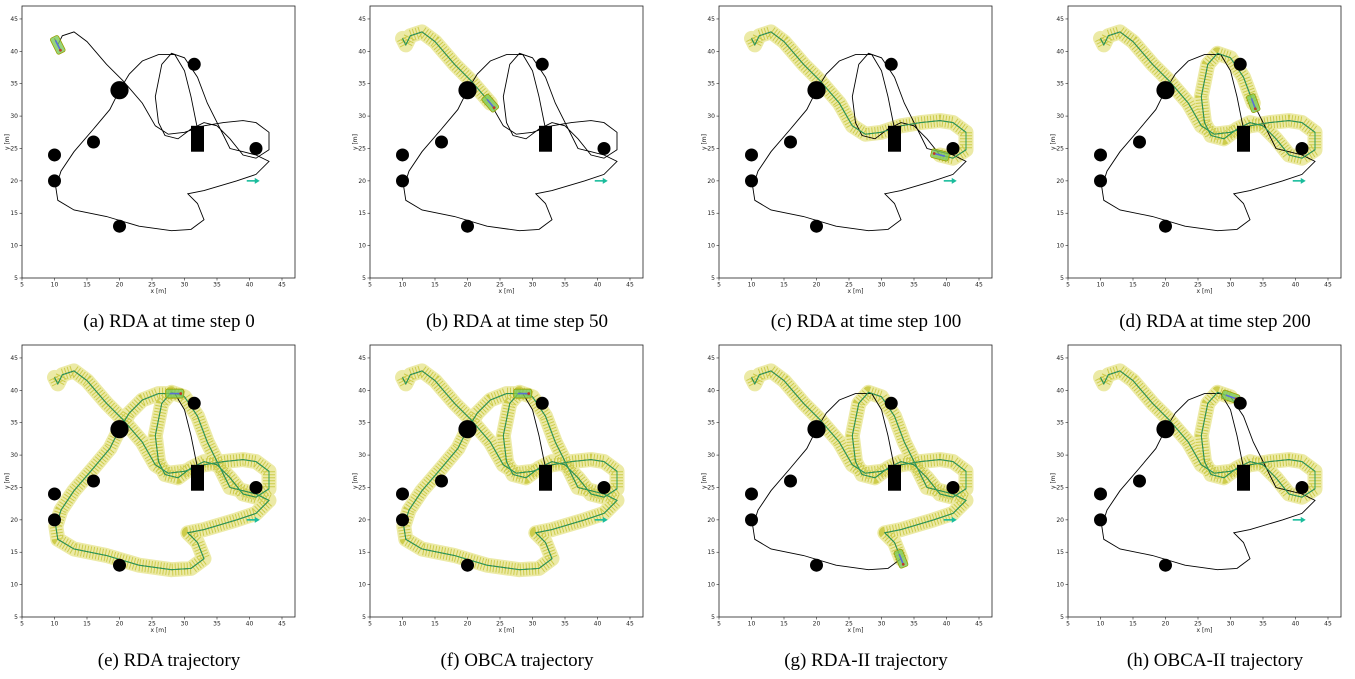 This screenshot has height=679, width=1355. Describe the element at coordinates (866, 321) in the screenshot. I see `subfigure-caption: (c) RDA at time step 100` at that location.